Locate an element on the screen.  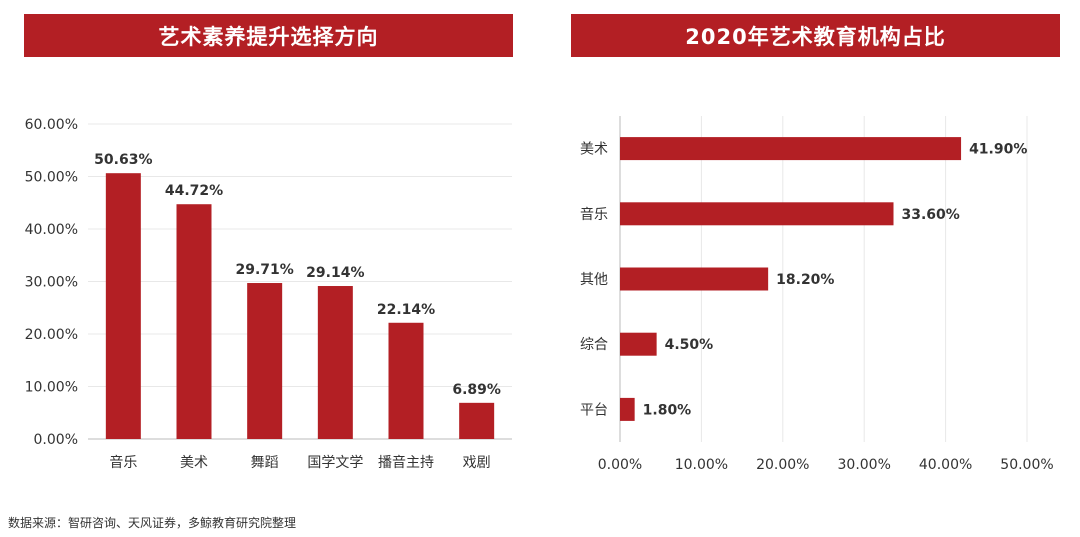
y-category-label: 综合 is located at coordinates (594, 345).